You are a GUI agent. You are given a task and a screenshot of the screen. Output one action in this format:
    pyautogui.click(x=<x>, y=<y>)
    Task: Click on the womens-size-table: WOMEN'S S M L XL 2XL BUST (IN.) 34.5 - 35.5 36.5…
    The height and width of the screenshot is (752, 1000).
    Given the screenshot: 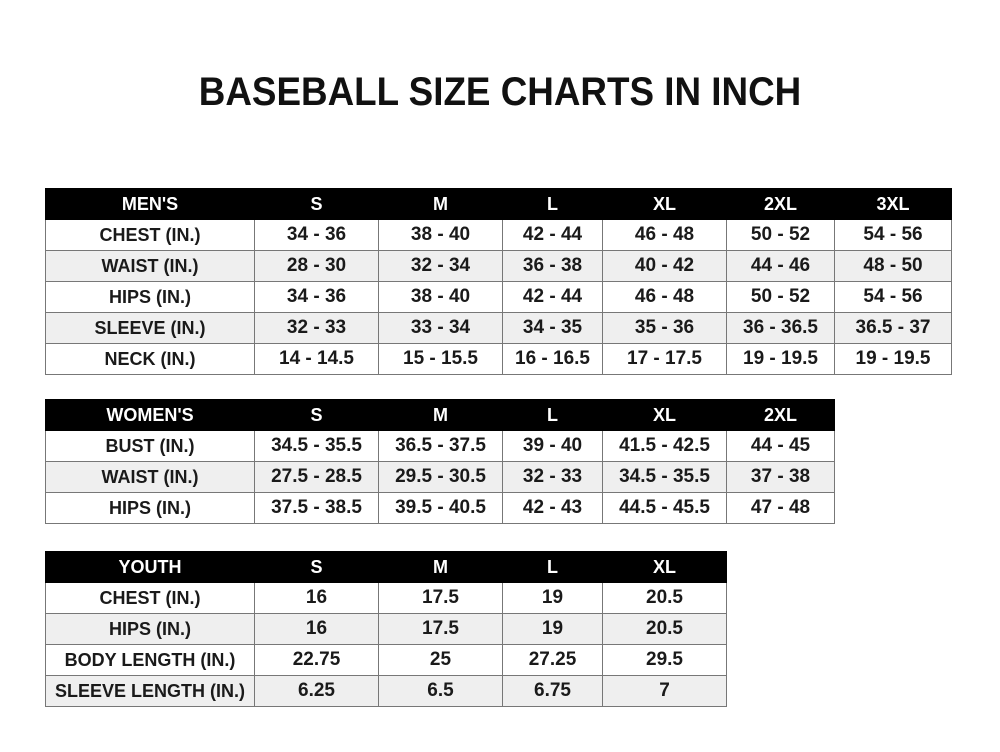 What is the action you would take?
    pyautogui.click(x=440, y=461)
    